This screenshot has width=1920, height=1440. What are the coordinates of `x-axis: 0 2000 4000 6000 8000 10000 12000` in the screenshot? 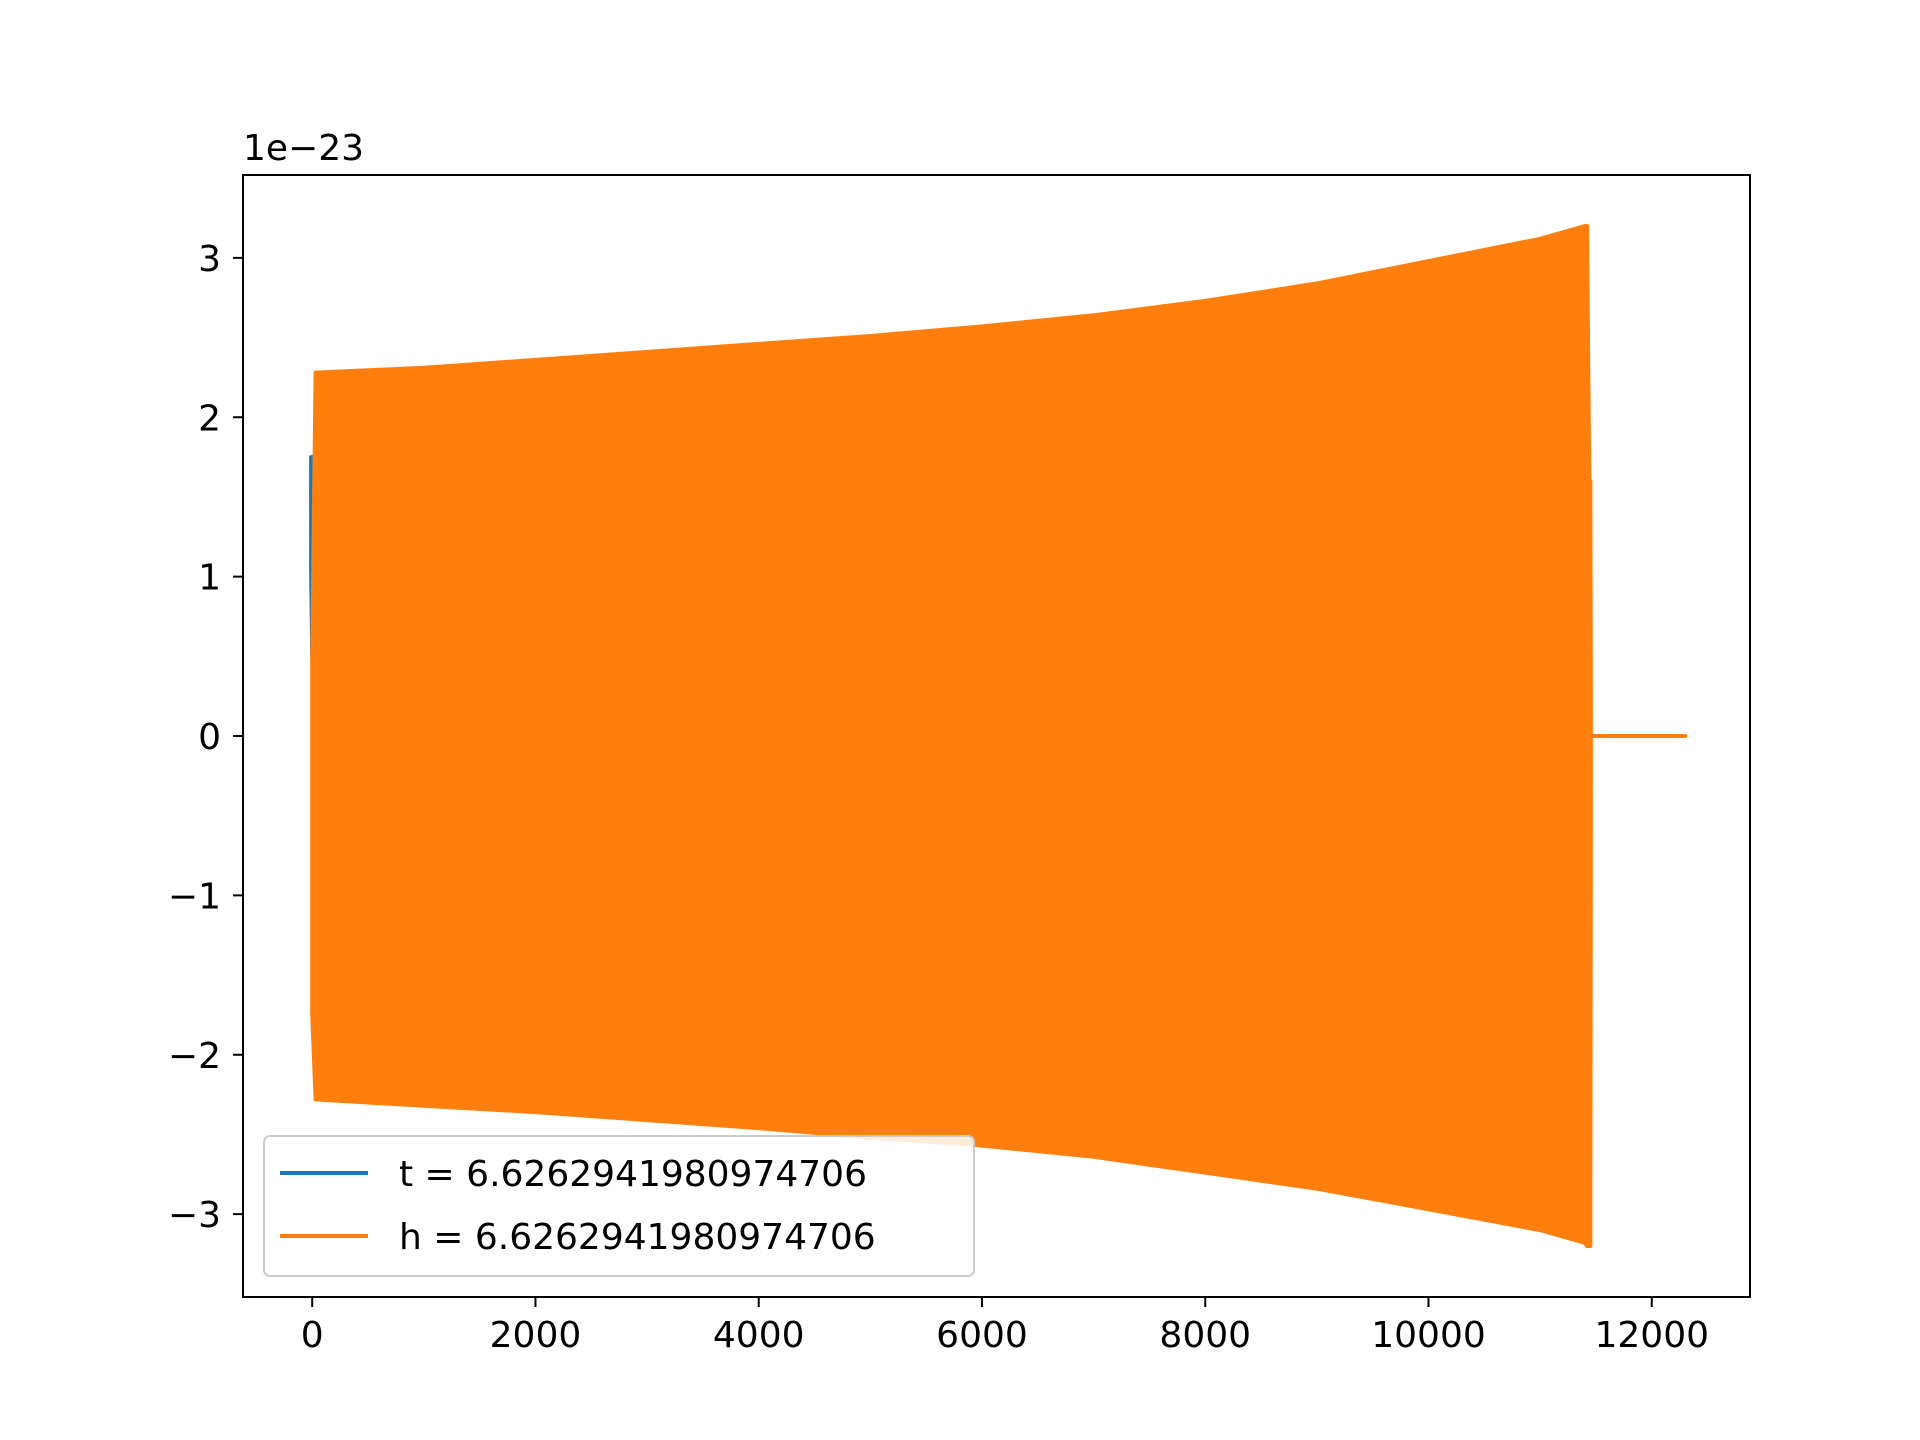 It's located at (1005, 1326).